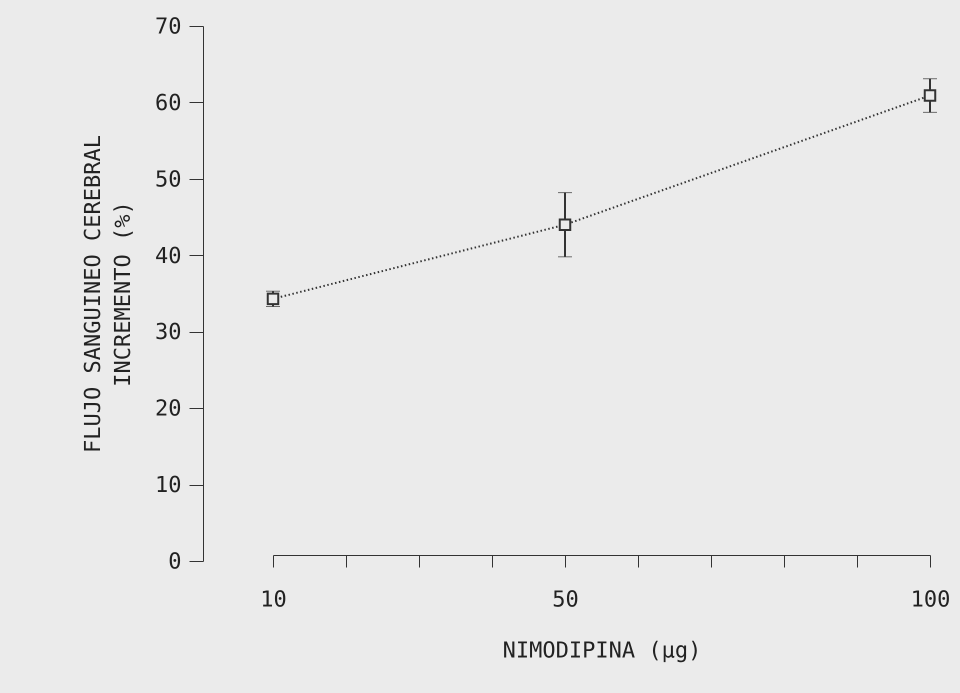  I want to click on y-tick-label: 30, so click(168, 333).